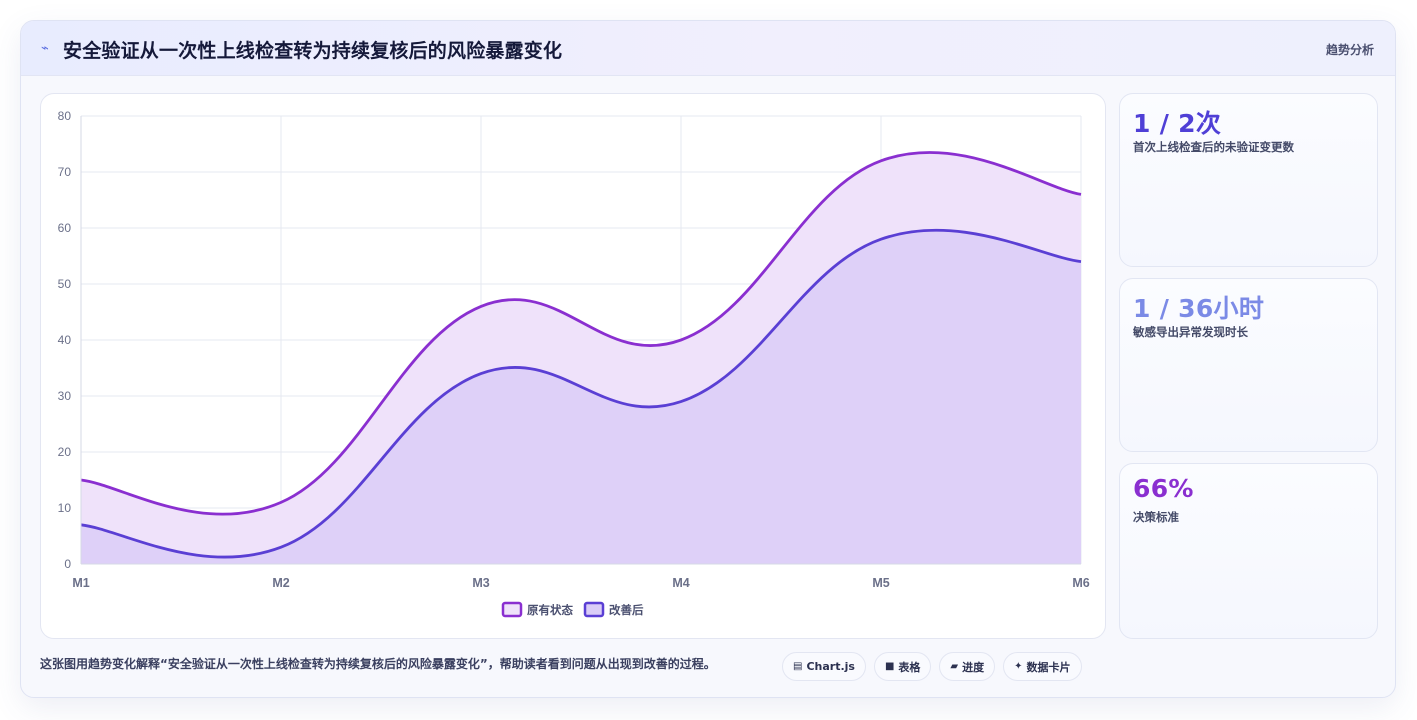 This screenshot has width=1417, height=720. I want to click on chip-row: ▤ Chart.js ■ 表格 ▰ 进度 ✦ 数据卡片, so click(932, 666).